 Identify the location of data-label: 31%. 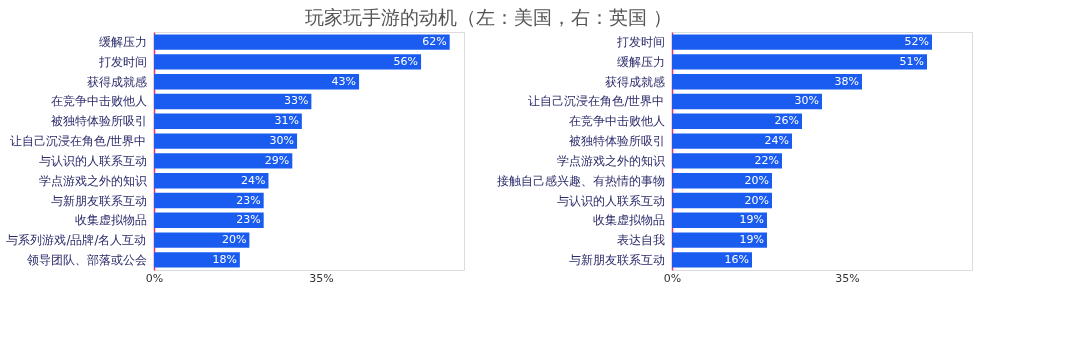
(286, 121).